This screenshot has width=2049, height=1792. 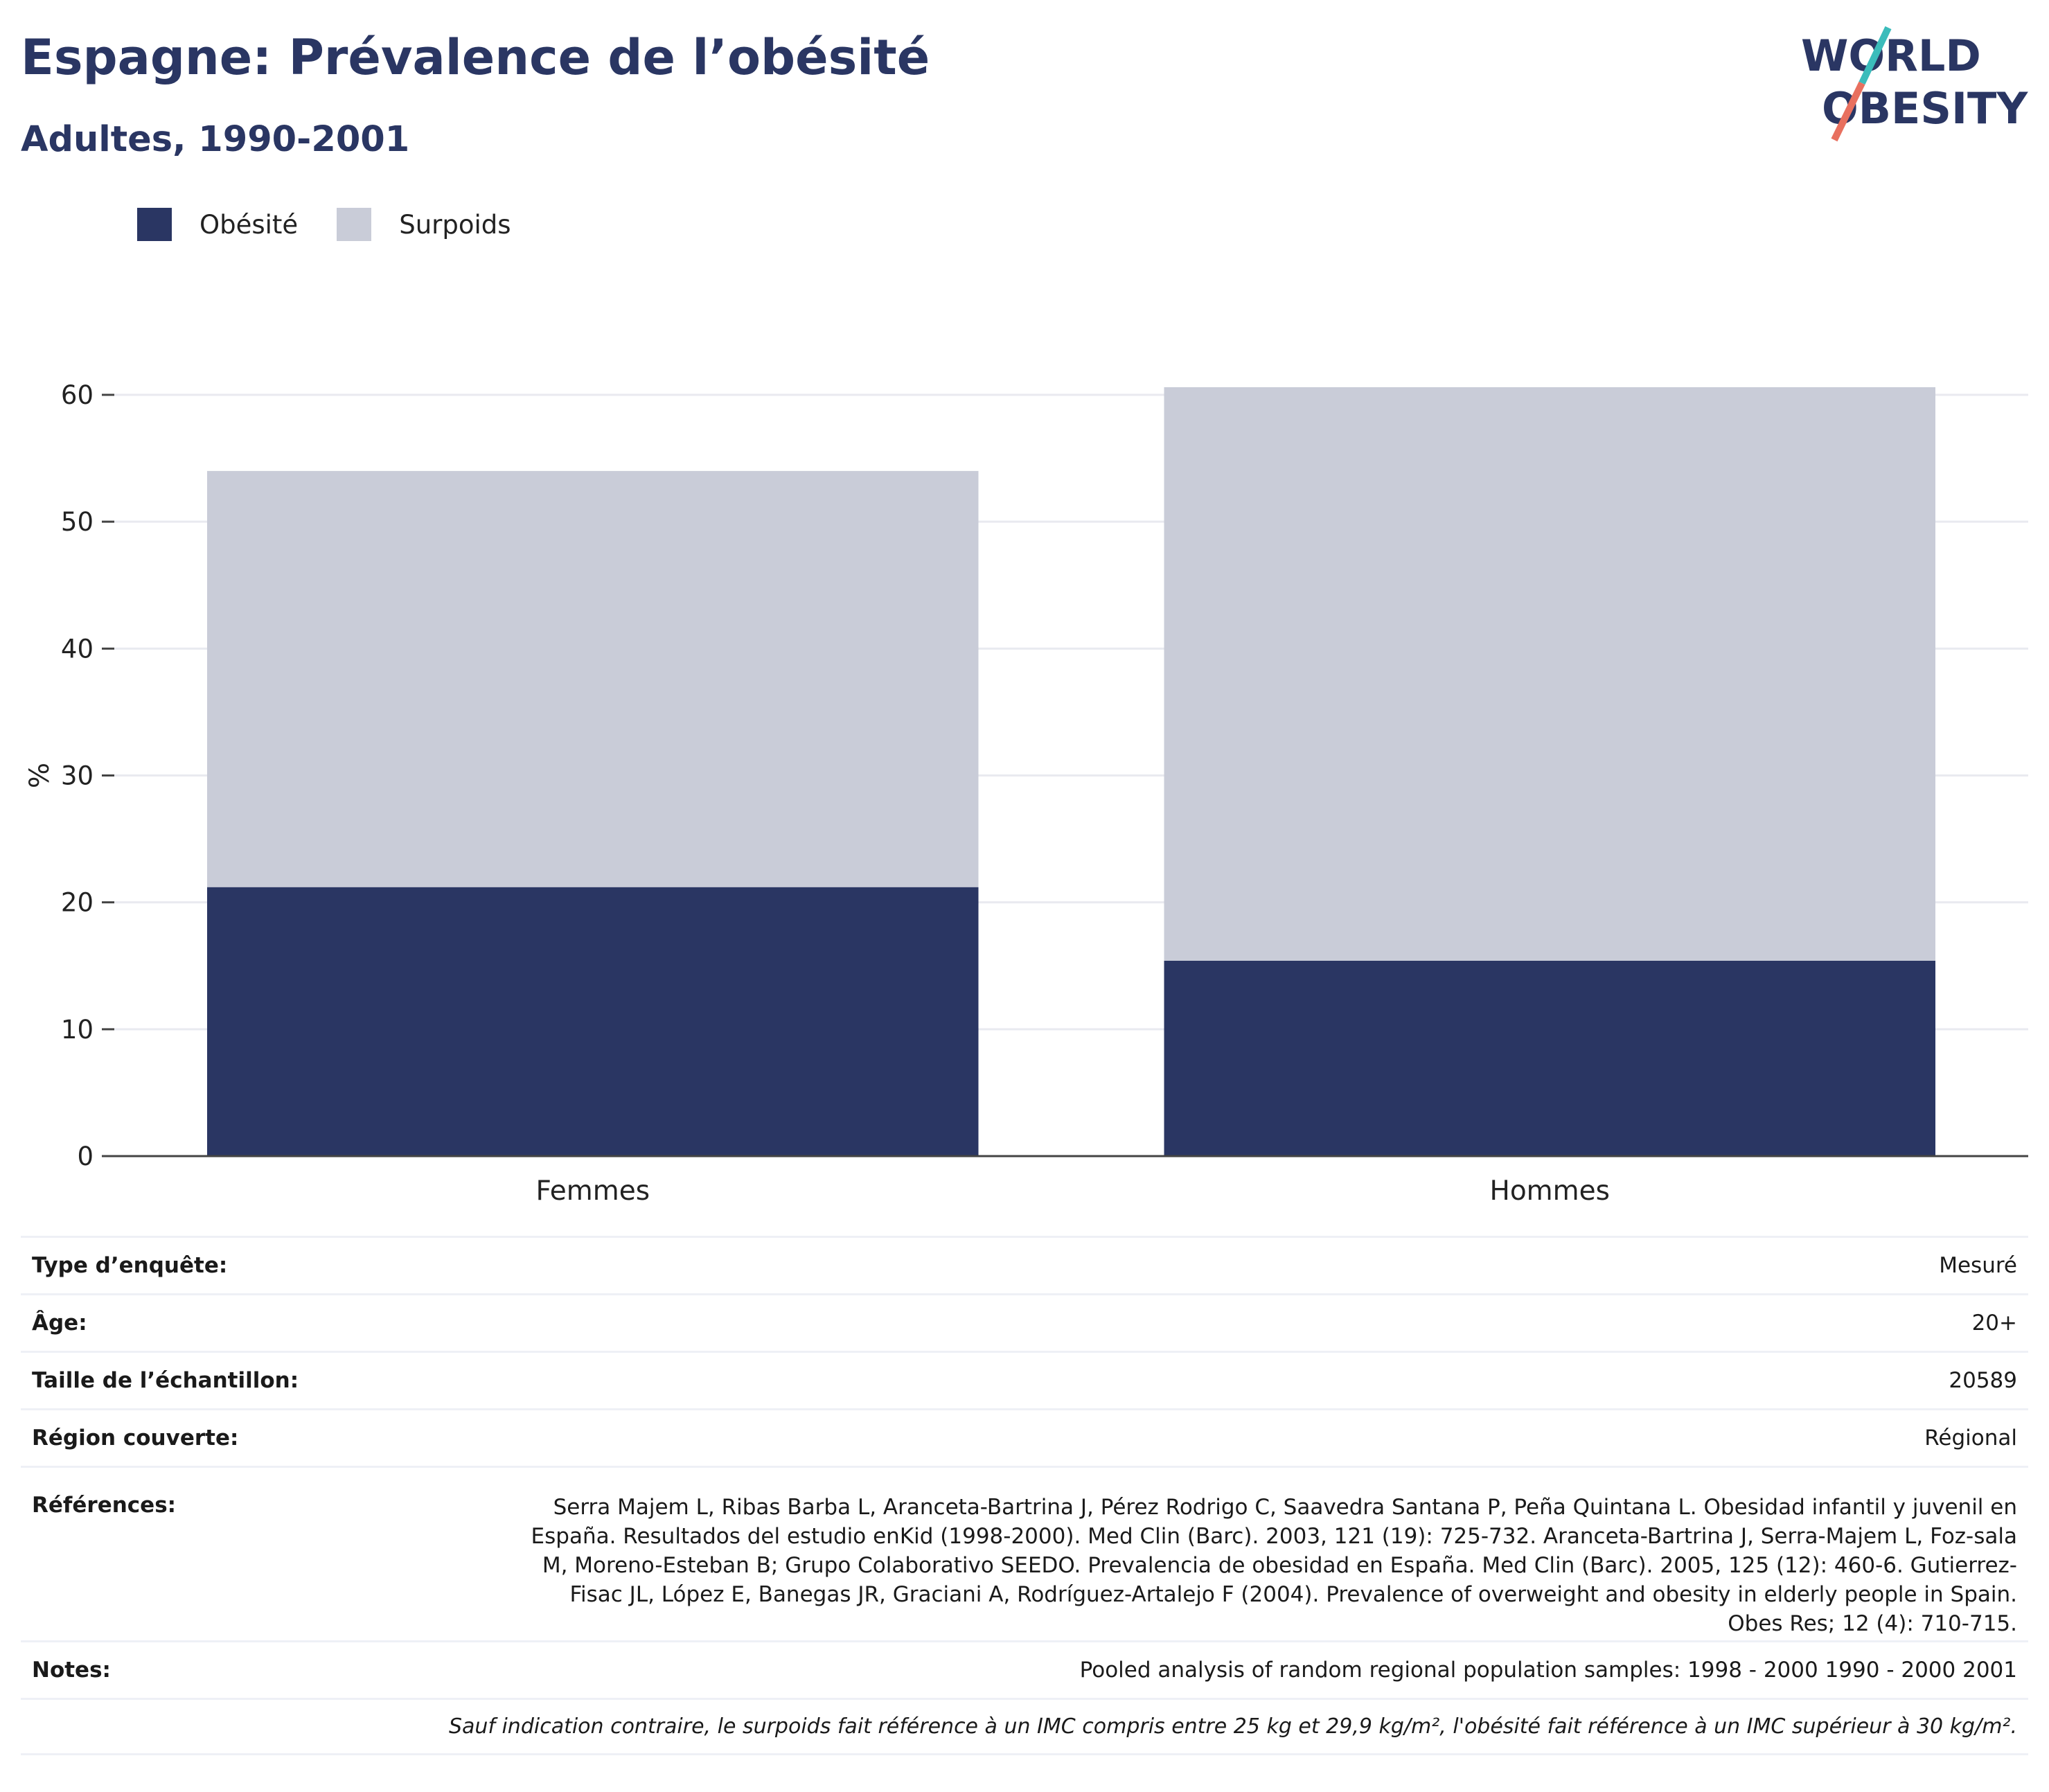 I want to click on logo-slash-teal, so click(x=1876, y=56).